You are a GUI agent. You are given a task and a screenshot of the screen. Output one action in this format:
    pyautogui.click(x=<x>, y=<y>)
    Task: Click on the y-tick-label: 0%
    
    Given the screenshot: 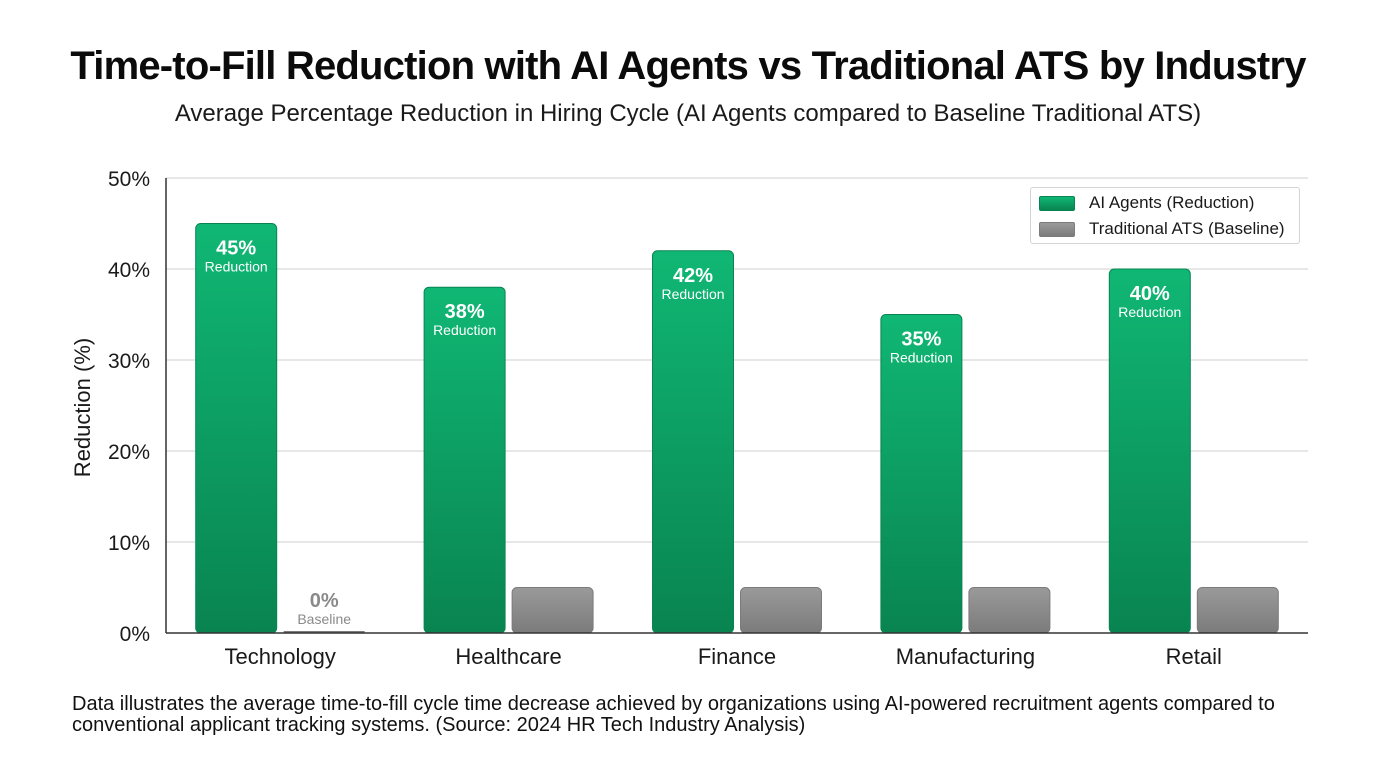 What is the action you would take?
    pyautogui.click(x=135, y=634)
    